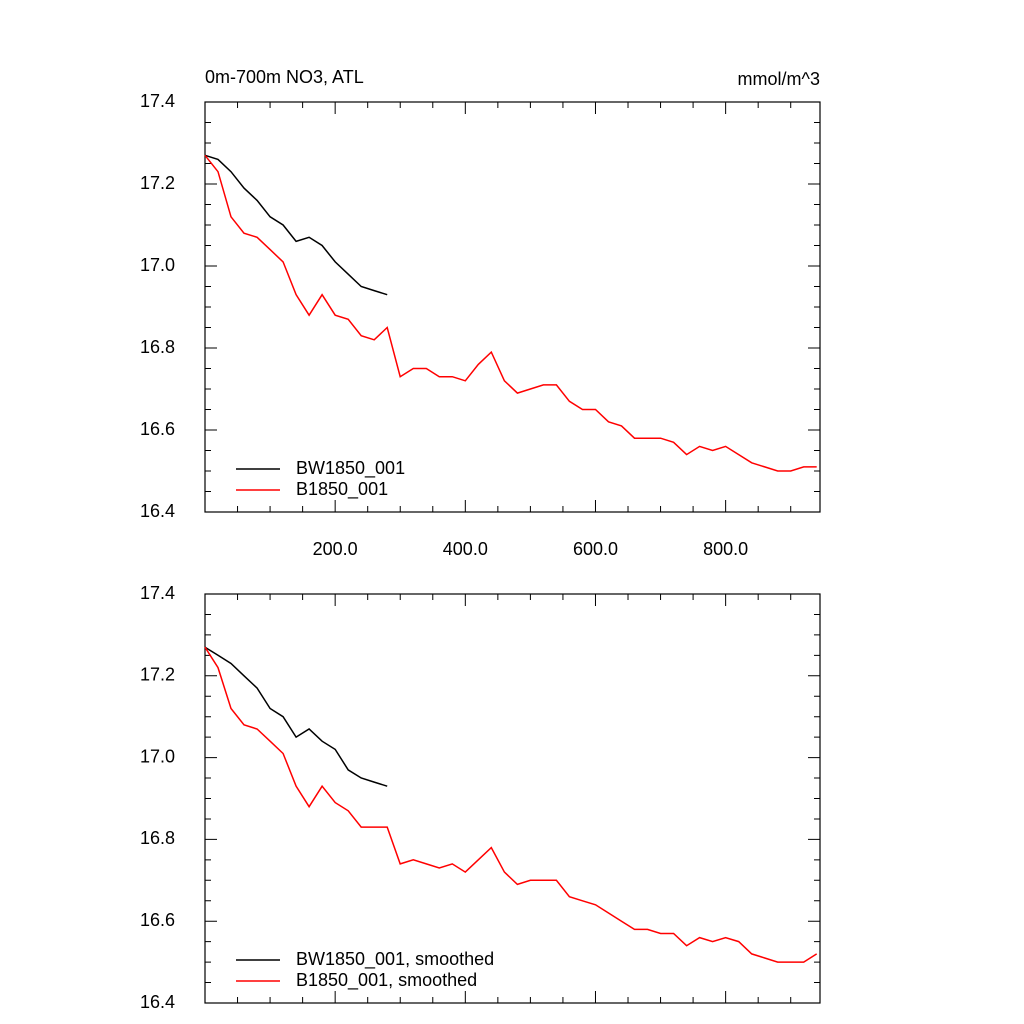 The image size is (1024, 1024). Describe the element at coordinates (595, 549) in the screenshot. I see `x-tick-label: 600.0` at that location.